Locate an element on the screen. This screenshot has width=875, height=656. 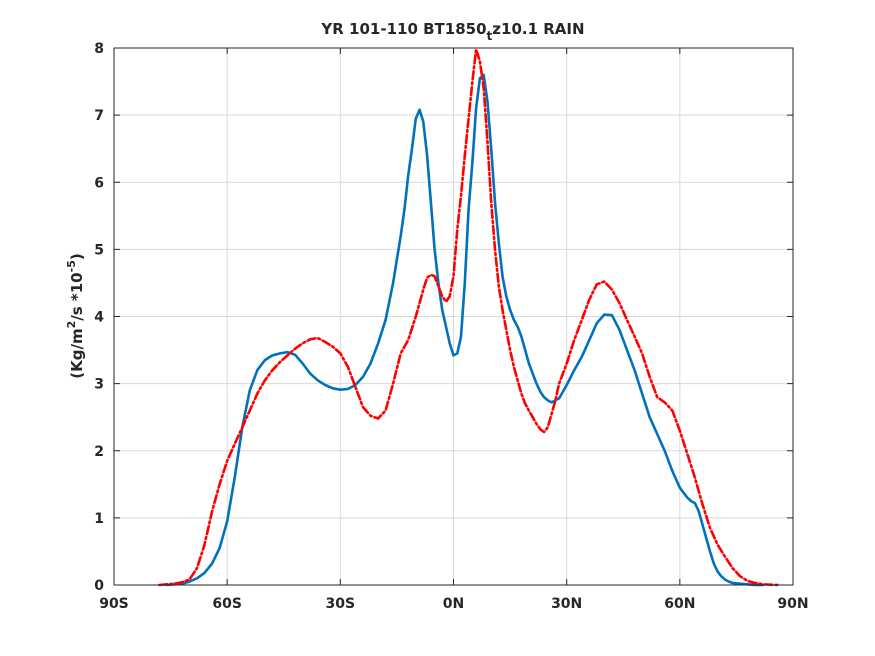
y-tick-labels: 0 1 2 3 4 5 6 7 8 is located at coordinates (99, 317).